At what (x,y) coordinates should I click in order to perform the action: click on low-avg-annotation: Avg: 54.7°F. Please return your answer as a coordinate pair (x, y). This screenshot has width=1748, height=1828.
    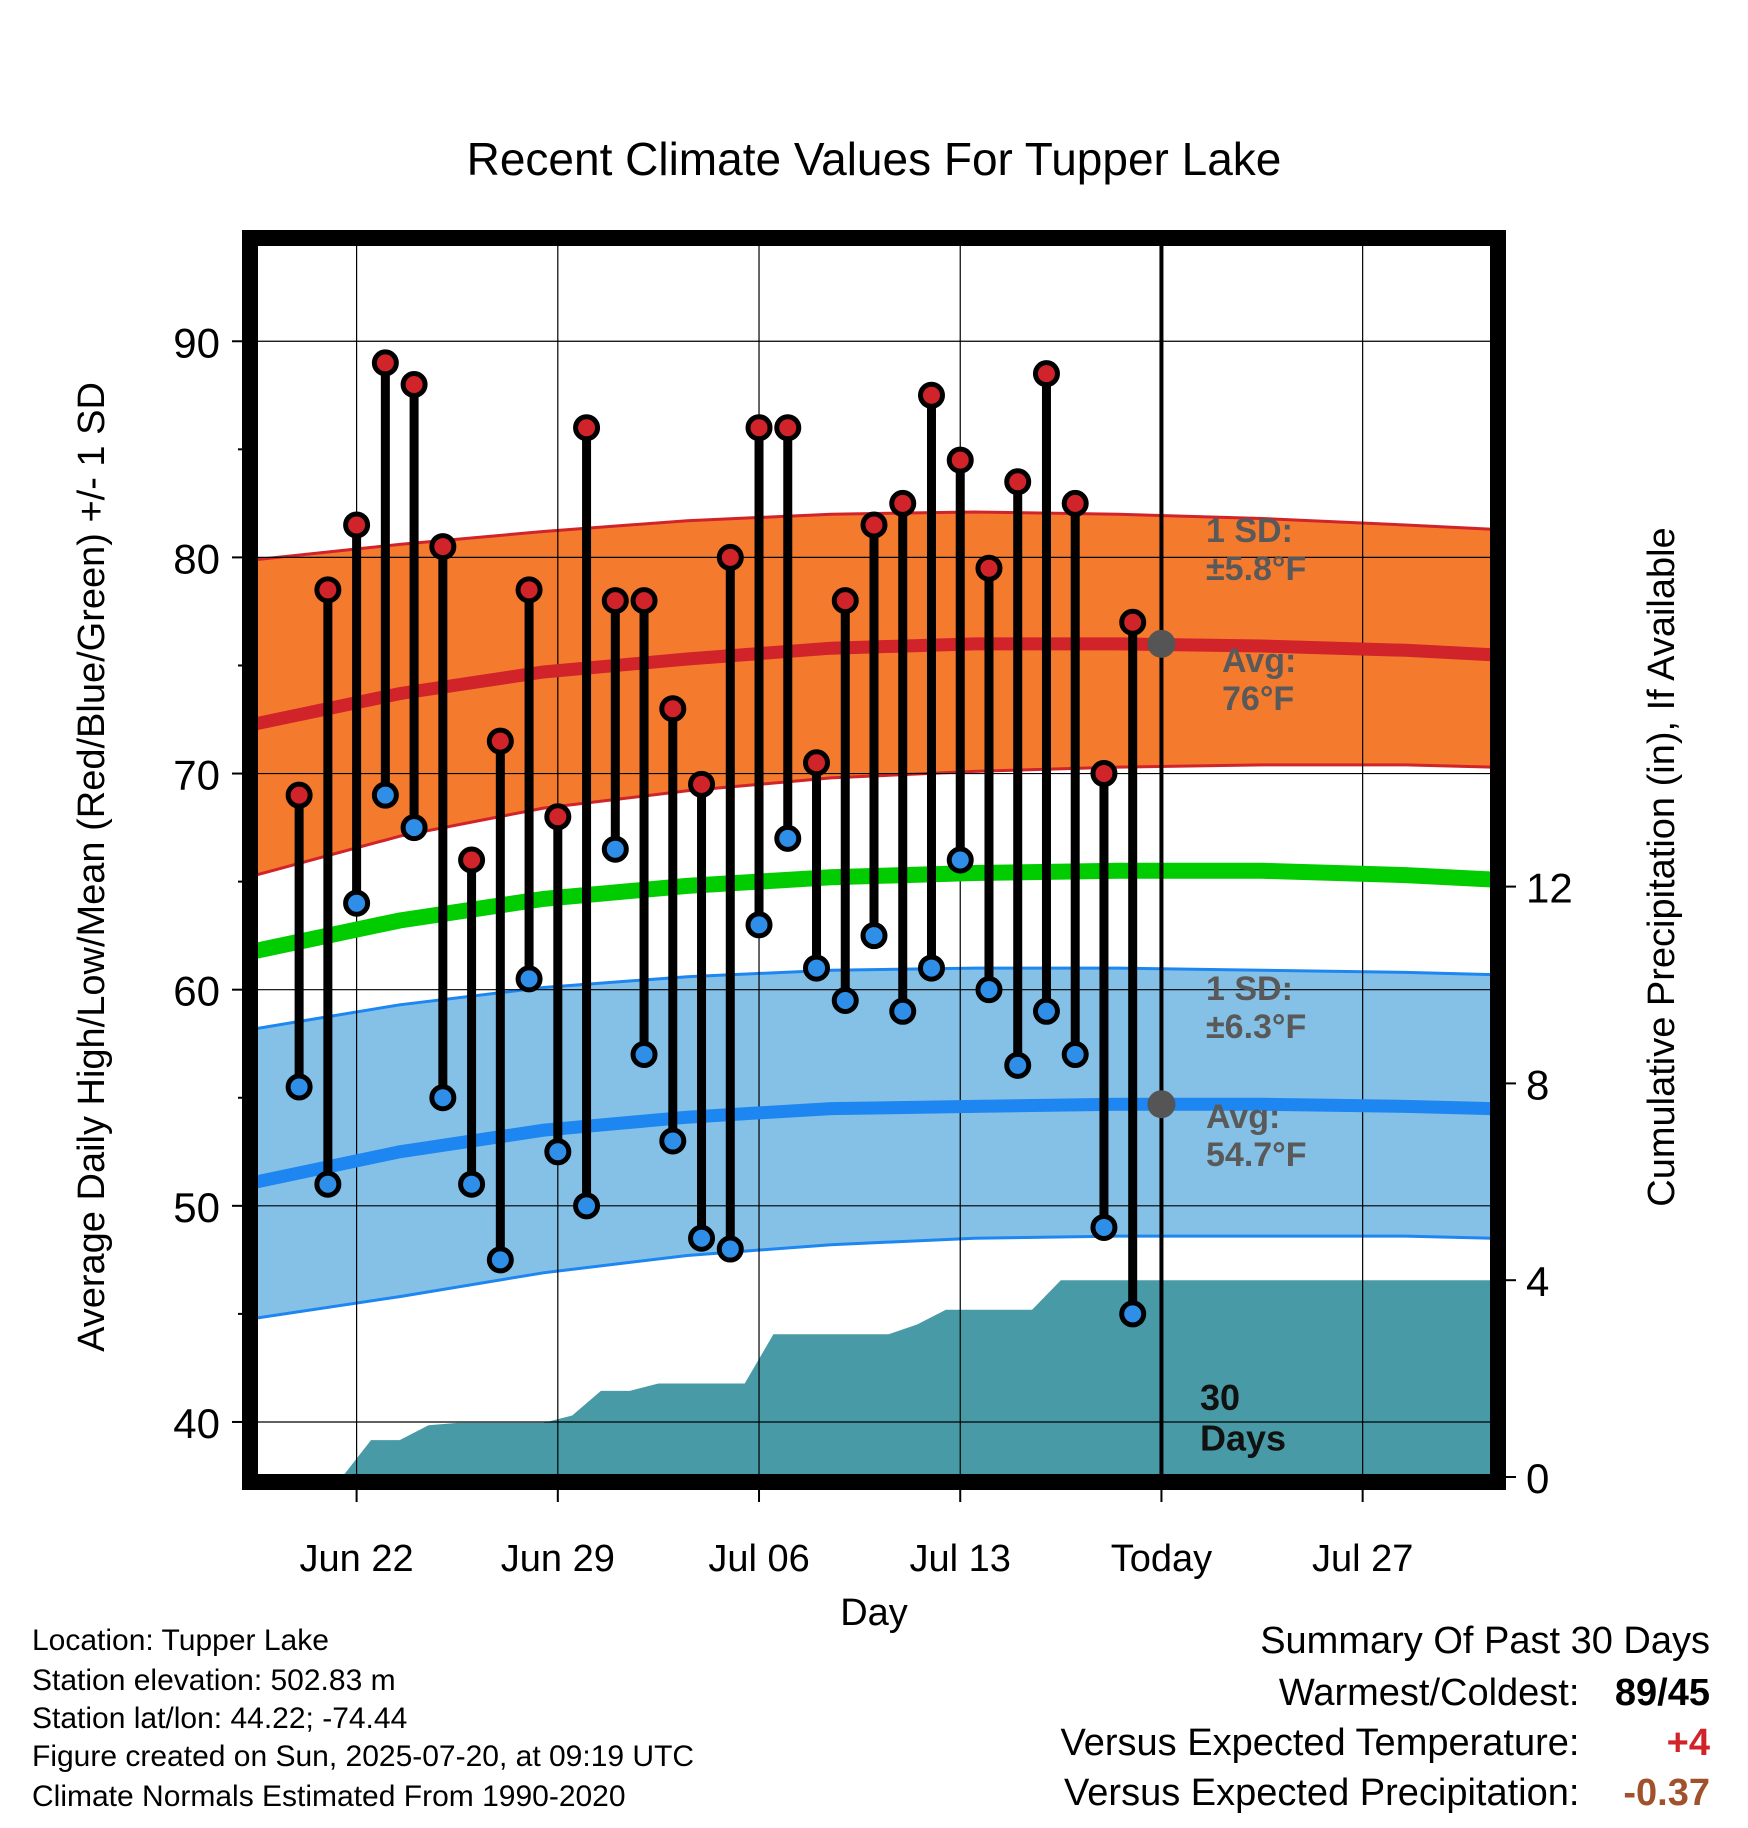
    Looking at the image, I should click on (1256, 1136).